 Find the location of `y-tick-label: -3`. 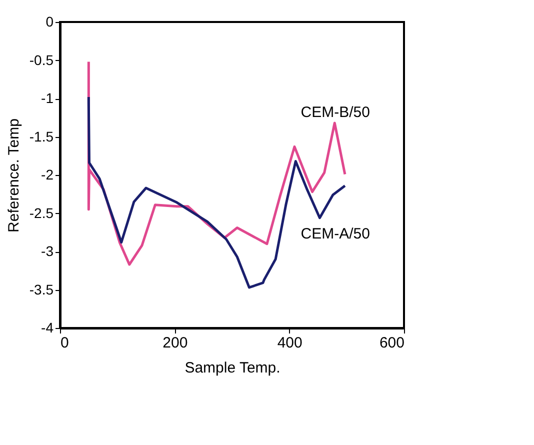

y-tick-label: -3 is located at coordinates (47, 251).